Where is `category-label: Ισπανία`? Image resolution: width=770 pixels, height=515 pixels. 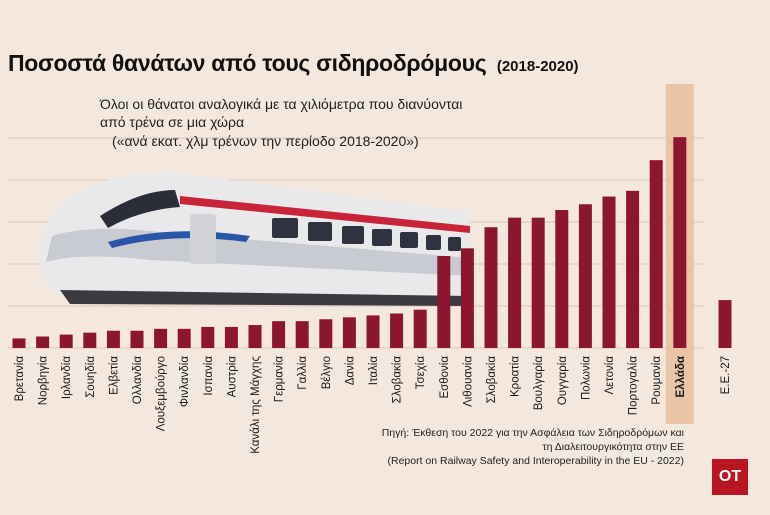
category-label: Ισπανία is located at coordinates (209, 376).